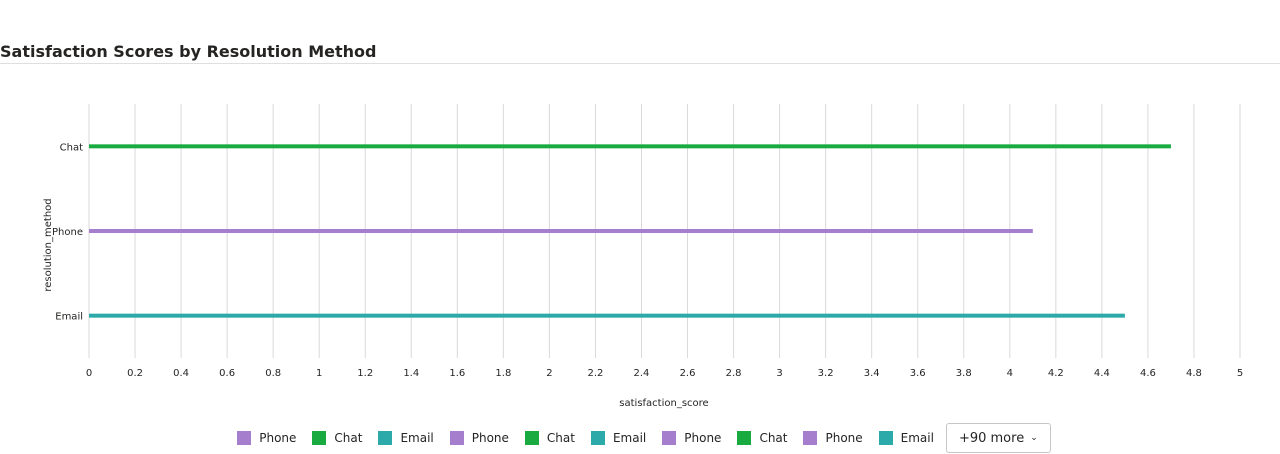 The width and height of the screenshot is (1280, 454). I want to click on chevron-down-icon: ⌄, so click(1034, 438).